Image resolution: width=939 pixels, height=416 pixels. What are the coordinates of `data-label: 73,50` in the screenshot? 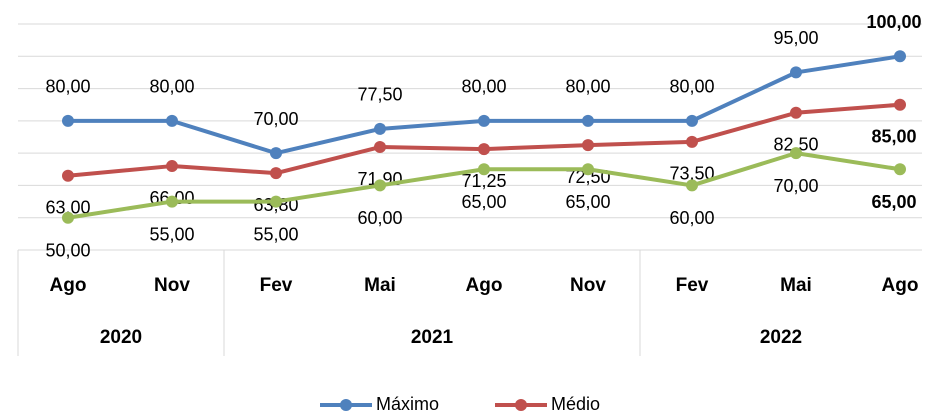 It's located at (691, 174).